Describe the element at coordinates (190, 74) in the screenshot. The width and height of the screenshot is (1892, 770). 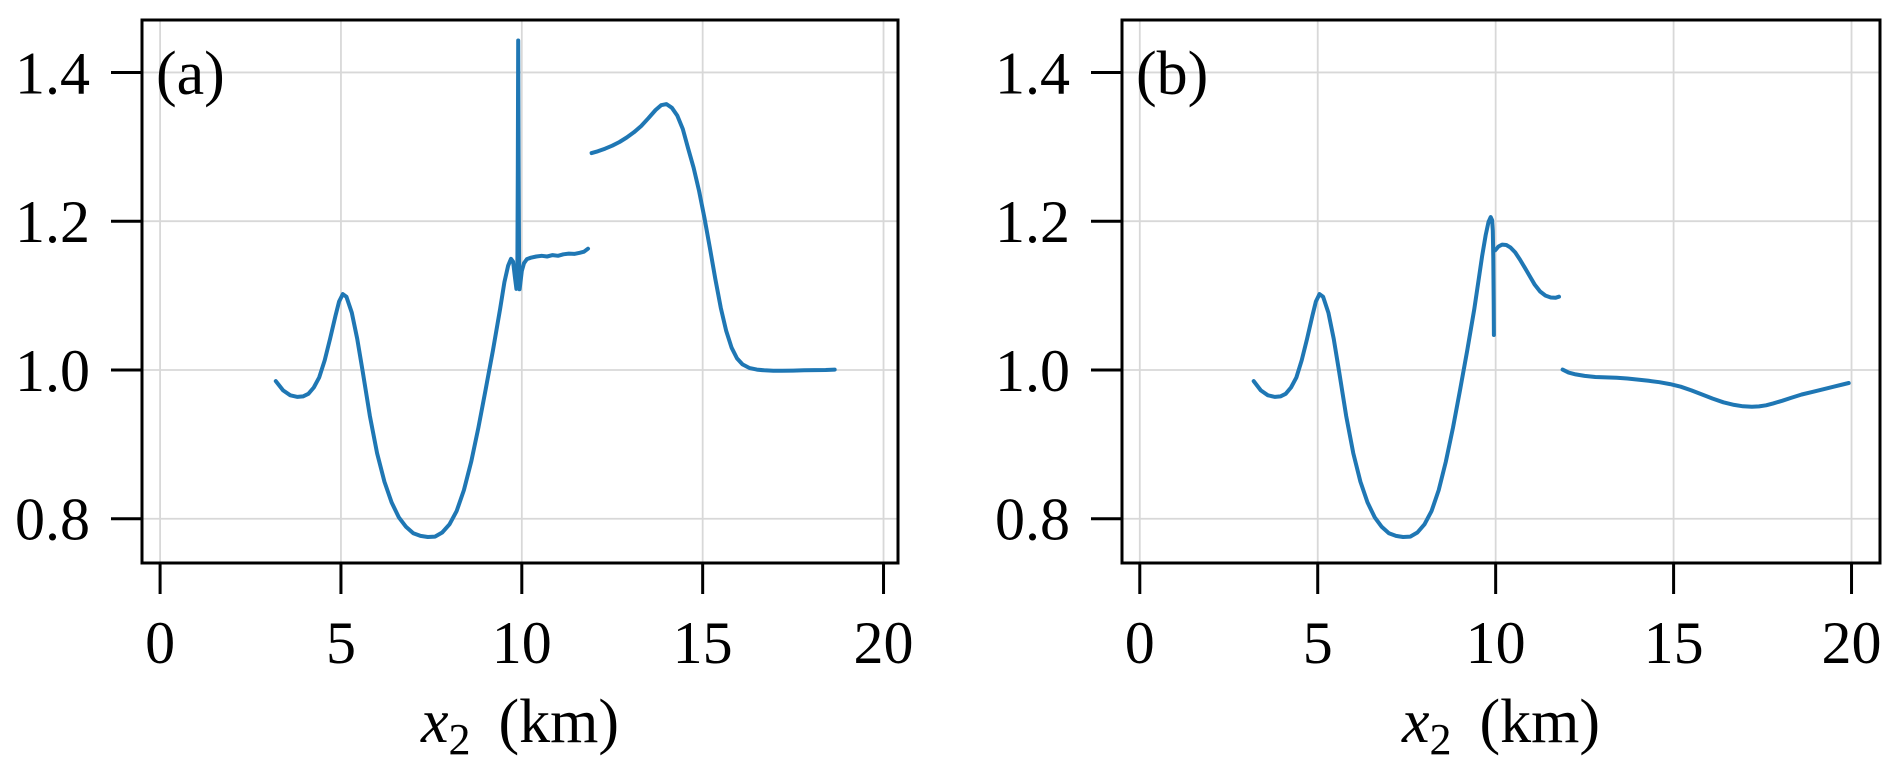
I see `panel-a-letter-label: (a)` at that location.